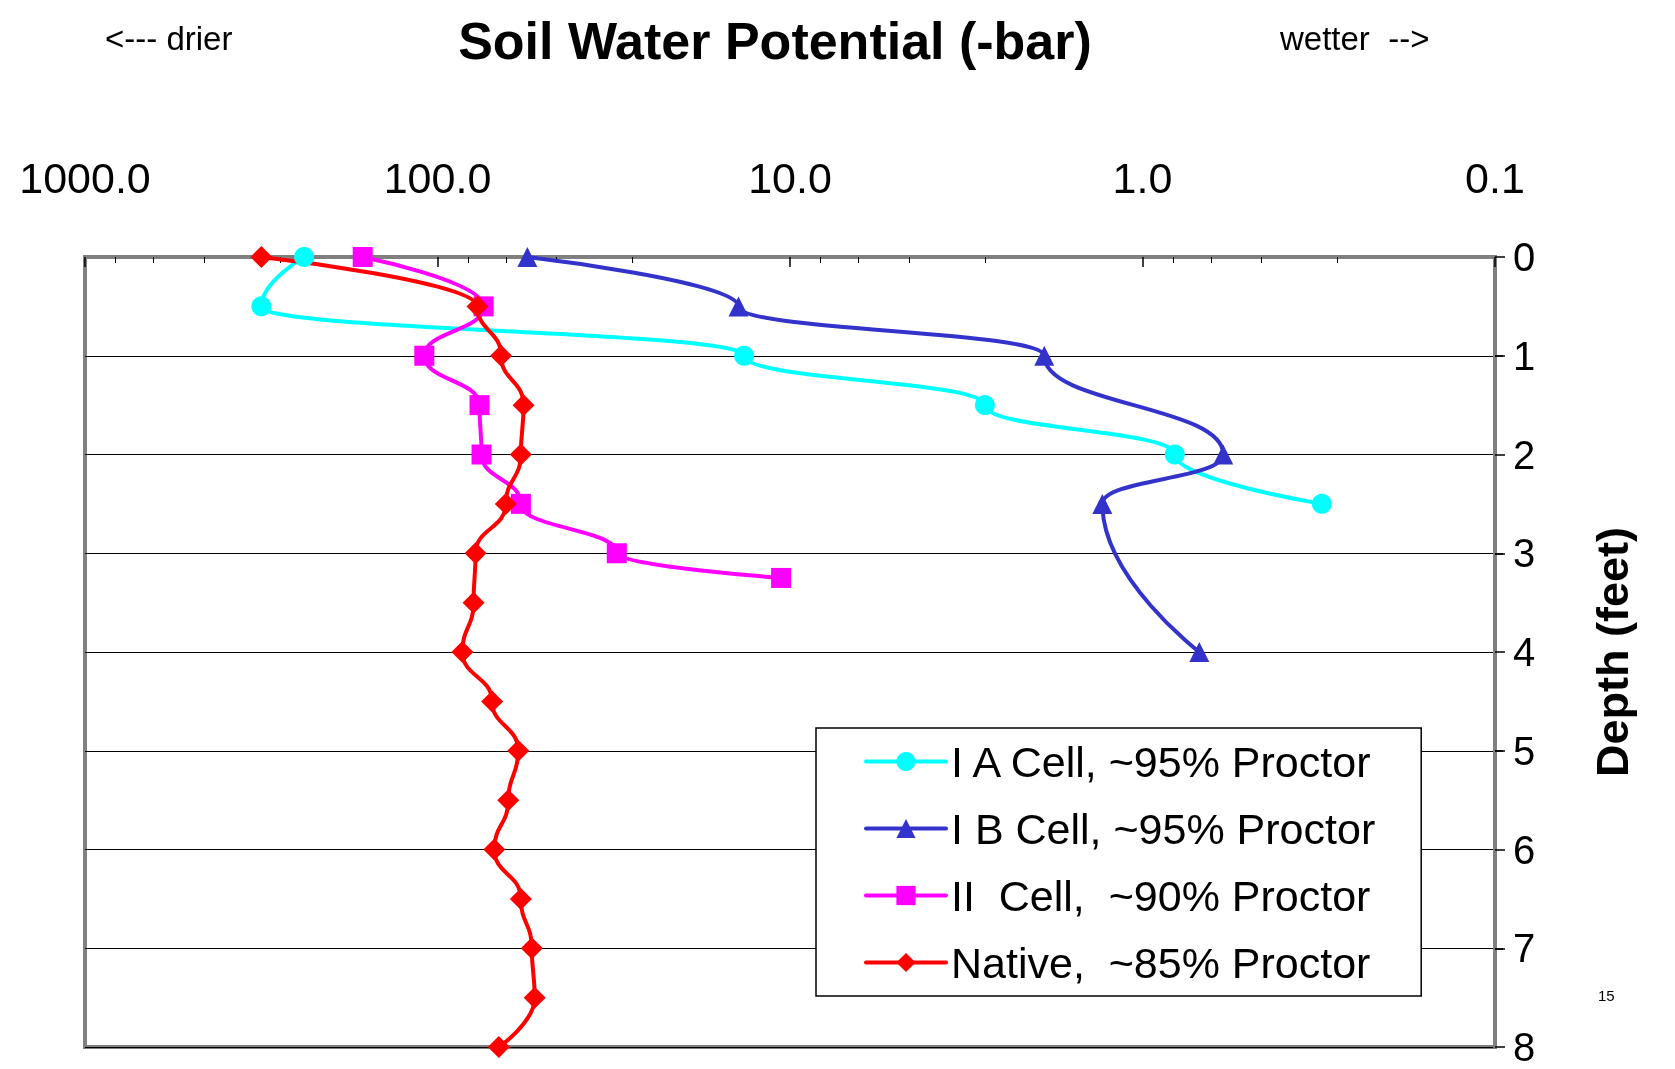 The height and width of the screenshot is (1069, 1675). I want to click on y-tick-label: 5, so click(1524, 750).